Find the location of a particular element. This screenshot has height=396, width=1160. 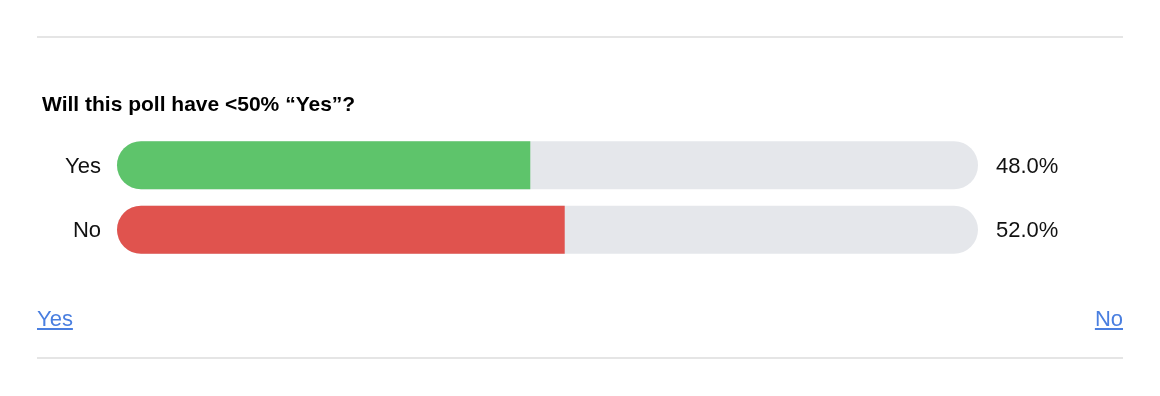

text: Yes is located at coordinates (55, 319).